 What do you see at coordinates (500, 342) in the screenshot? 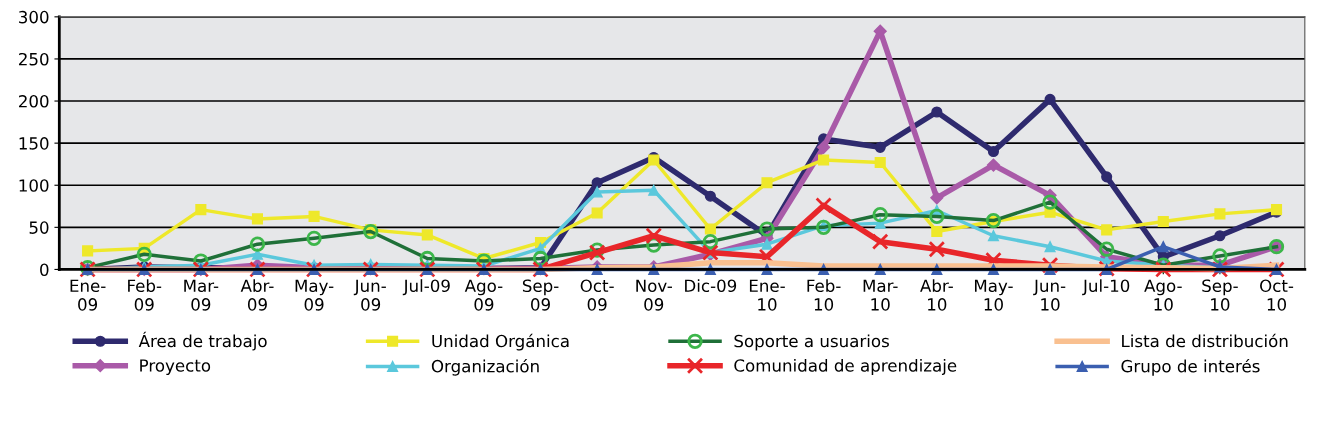
I see `legend-label: Unidad Orgánica` at bounding box center [500, 342].